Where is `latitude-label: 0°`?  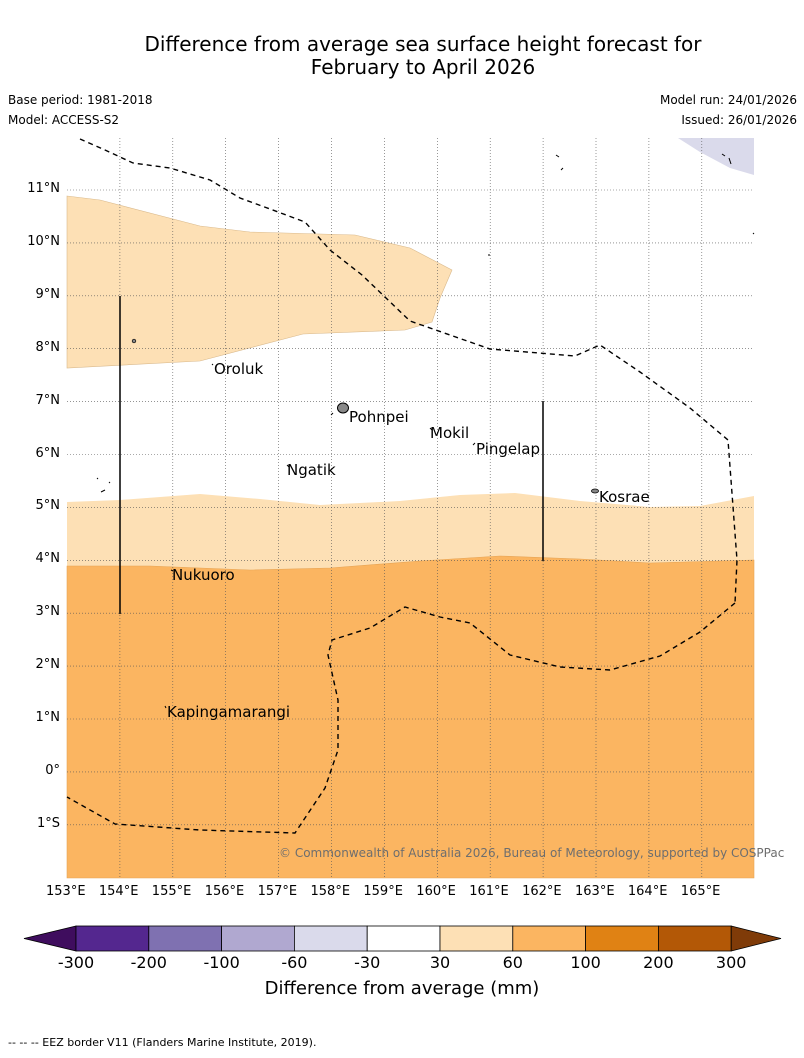
latitude-label: 0° is located at coordinates (52, 770).